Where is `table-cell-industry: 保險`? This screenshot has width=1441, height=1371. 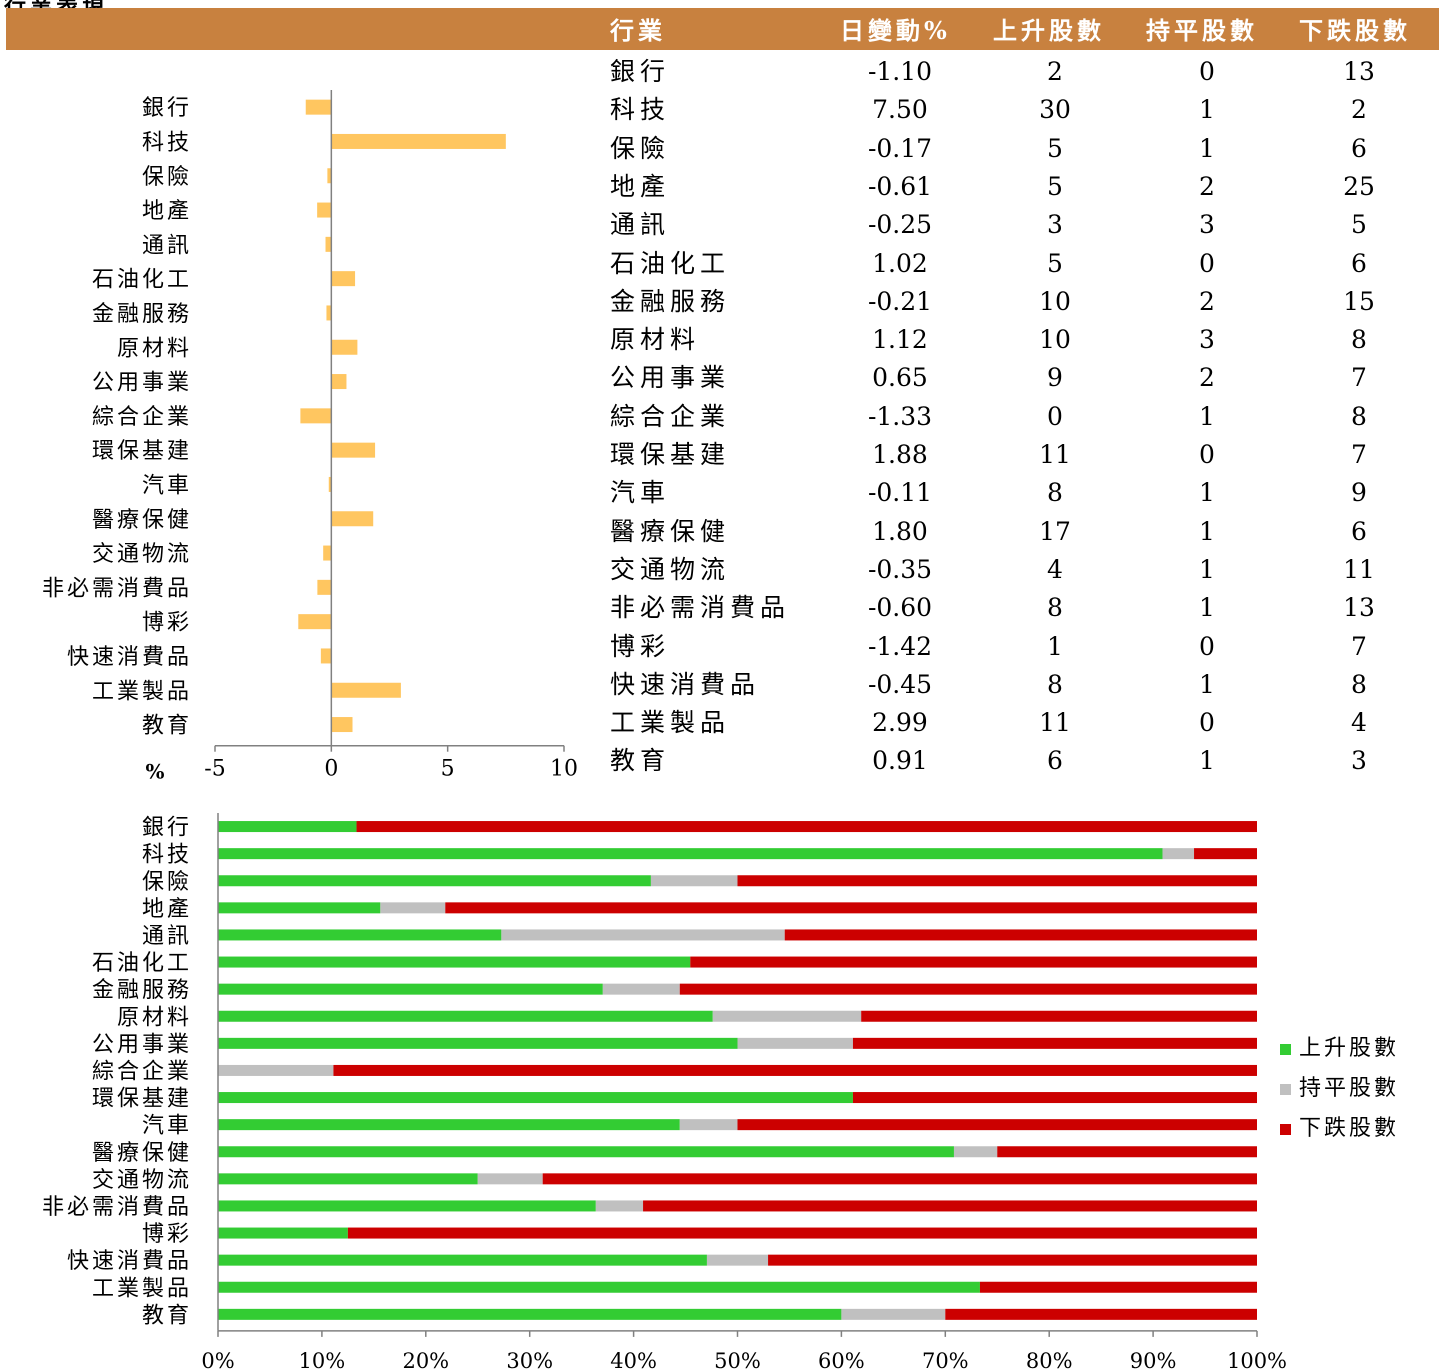
table-cell-industry: 保險 is located at coordinates (640, 148).